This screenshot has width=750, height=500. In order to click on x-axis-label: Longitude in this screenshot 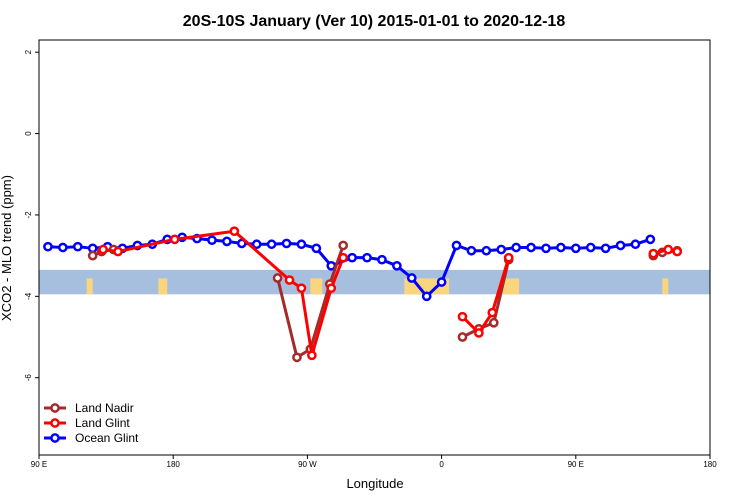, I will do `click(374, 483)`.